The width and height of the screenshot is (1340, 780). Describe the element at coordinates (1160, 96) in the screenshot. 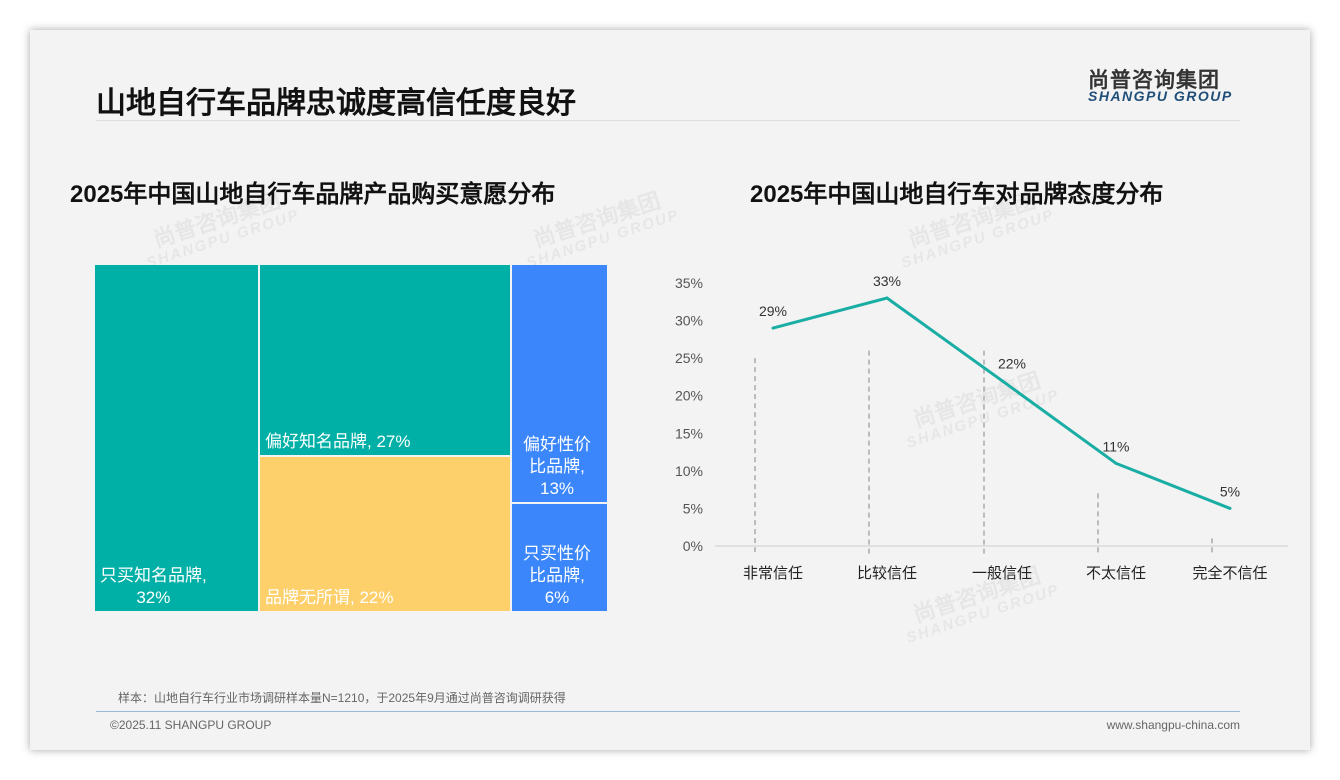

I see `logo-en: SHANGPU GROUP` at that location.